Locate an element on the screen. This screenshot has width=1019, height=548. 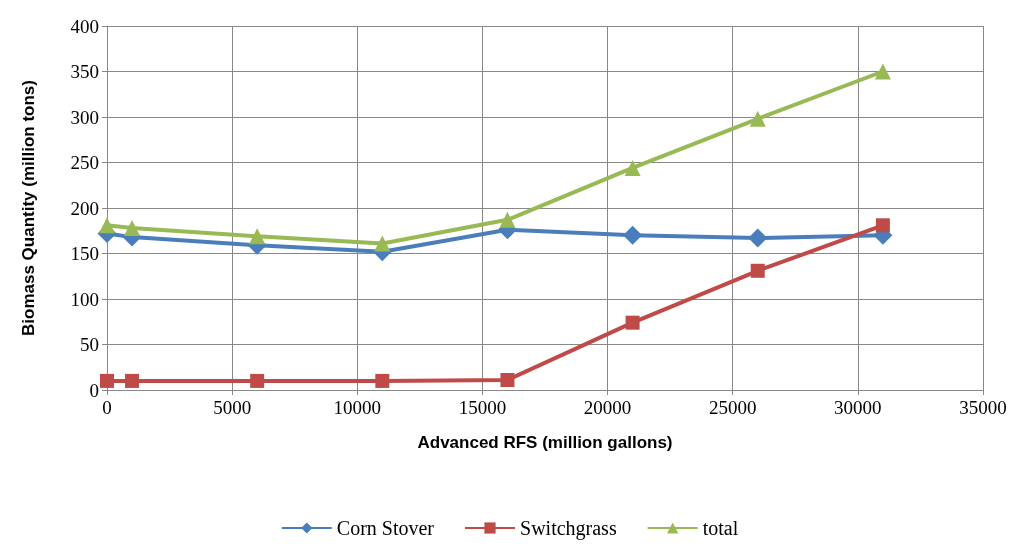
x-tick-label: 10000 is located at coordinates (357, 407).